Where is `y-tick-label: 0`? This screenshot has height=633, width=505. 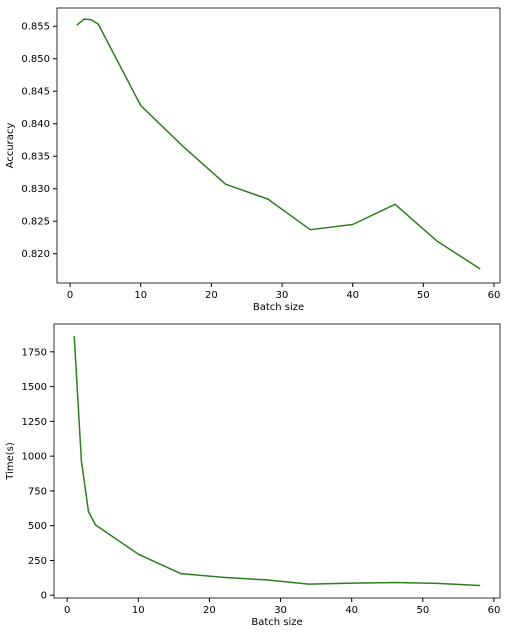
y-tick-label: 0 is located at coordinates (44, 596).